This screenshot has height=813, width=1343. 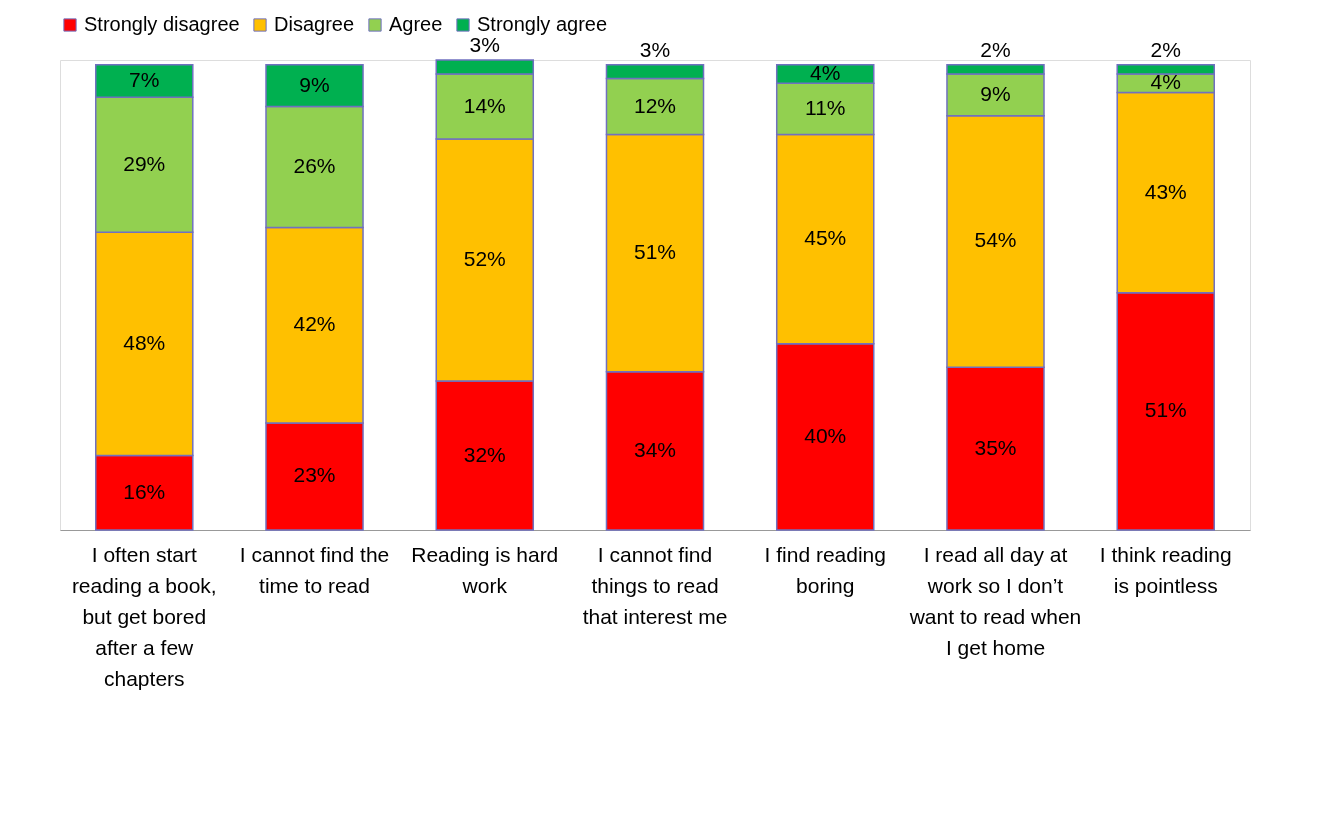 What do you see at coordinates (484, 454) in the screenshot?
I see `data-label: 32%` at bounding box center [484, 454].